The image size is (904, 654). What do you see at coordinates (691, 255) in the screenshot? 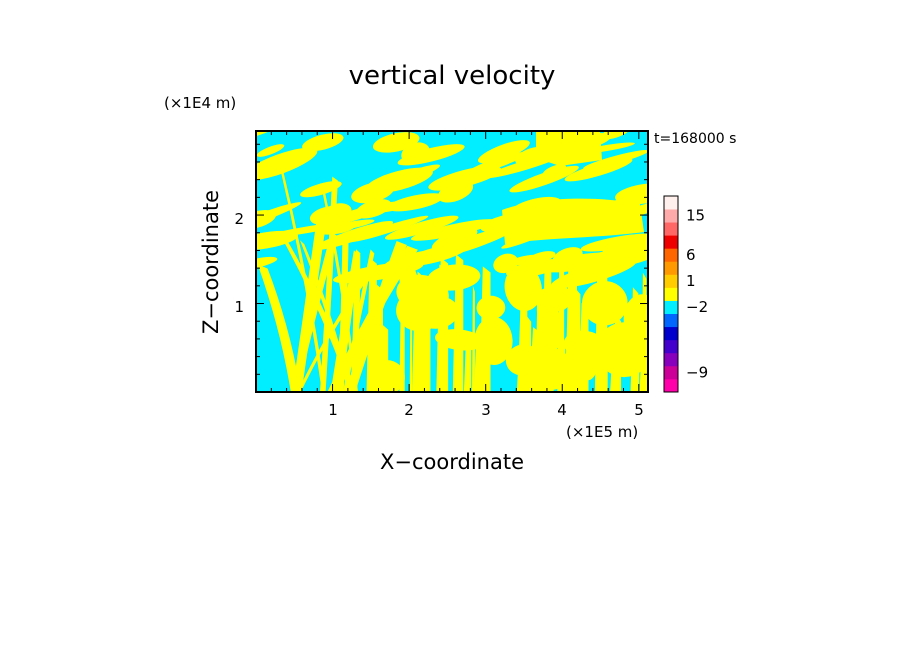
I see `colorbar-label: 6` at bounding box center [691, 255].